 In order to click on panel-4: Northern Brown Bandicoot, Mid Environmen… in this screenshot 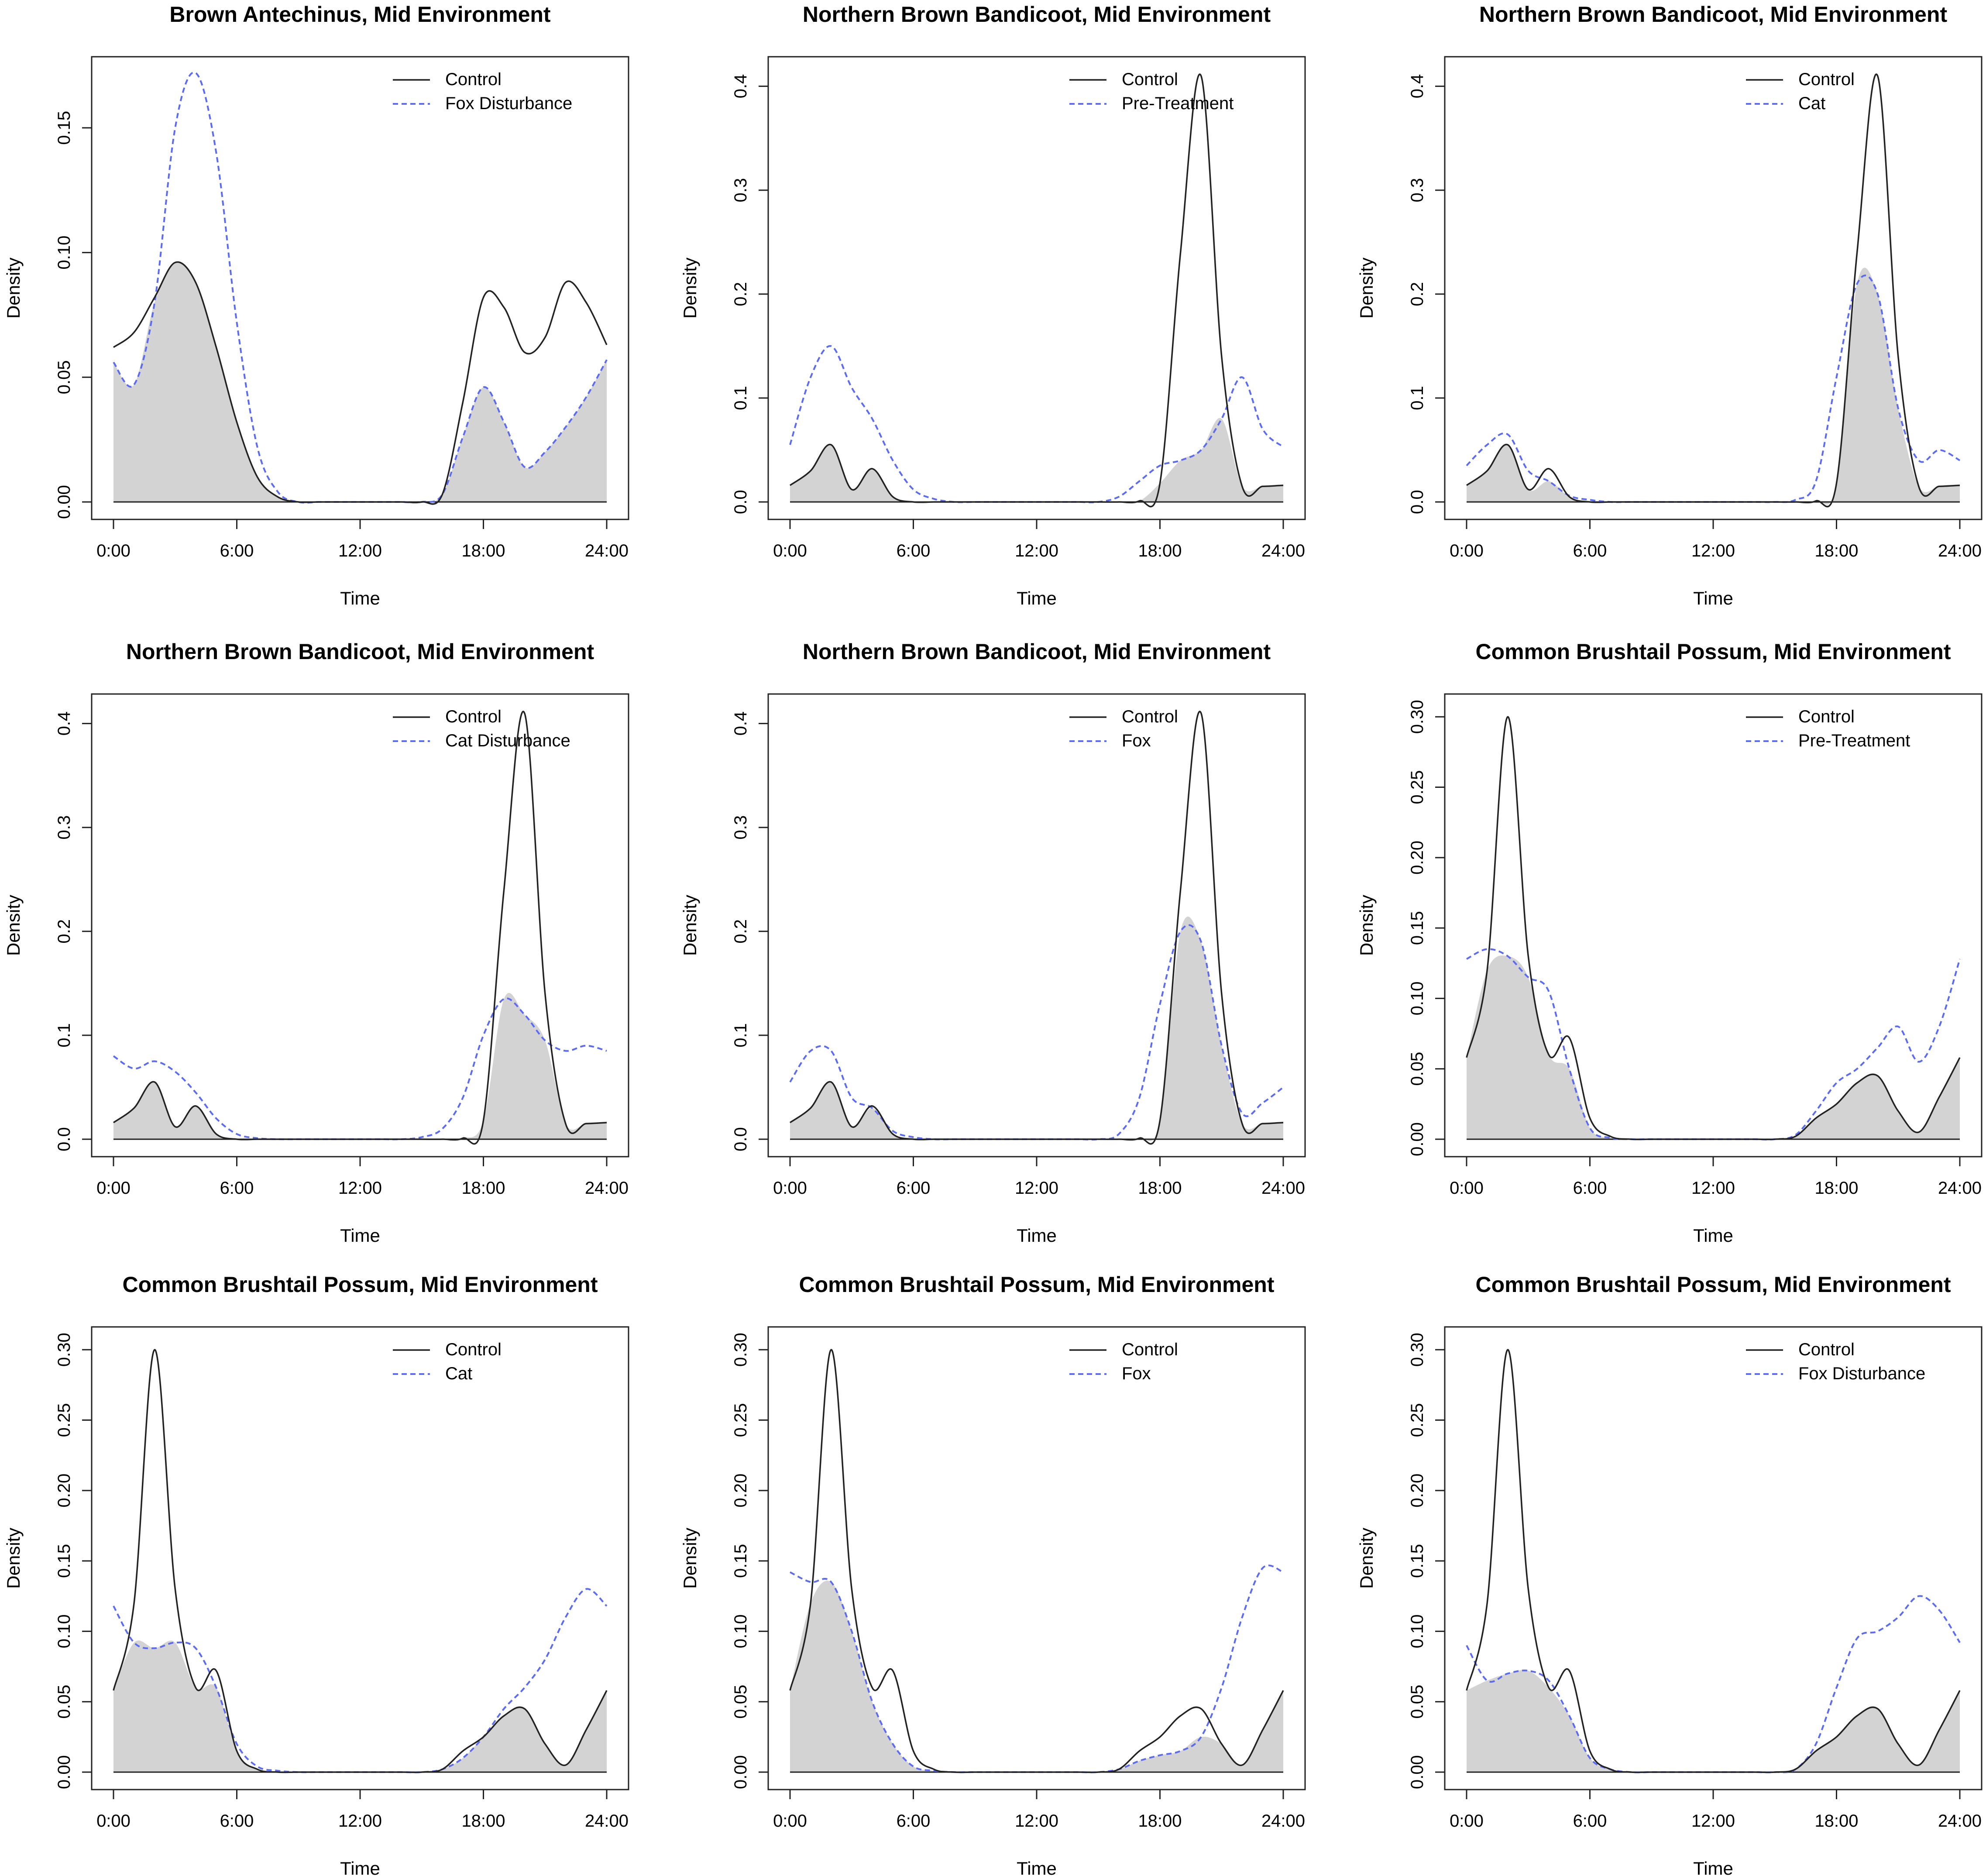, I will do `click(316, 942)`.